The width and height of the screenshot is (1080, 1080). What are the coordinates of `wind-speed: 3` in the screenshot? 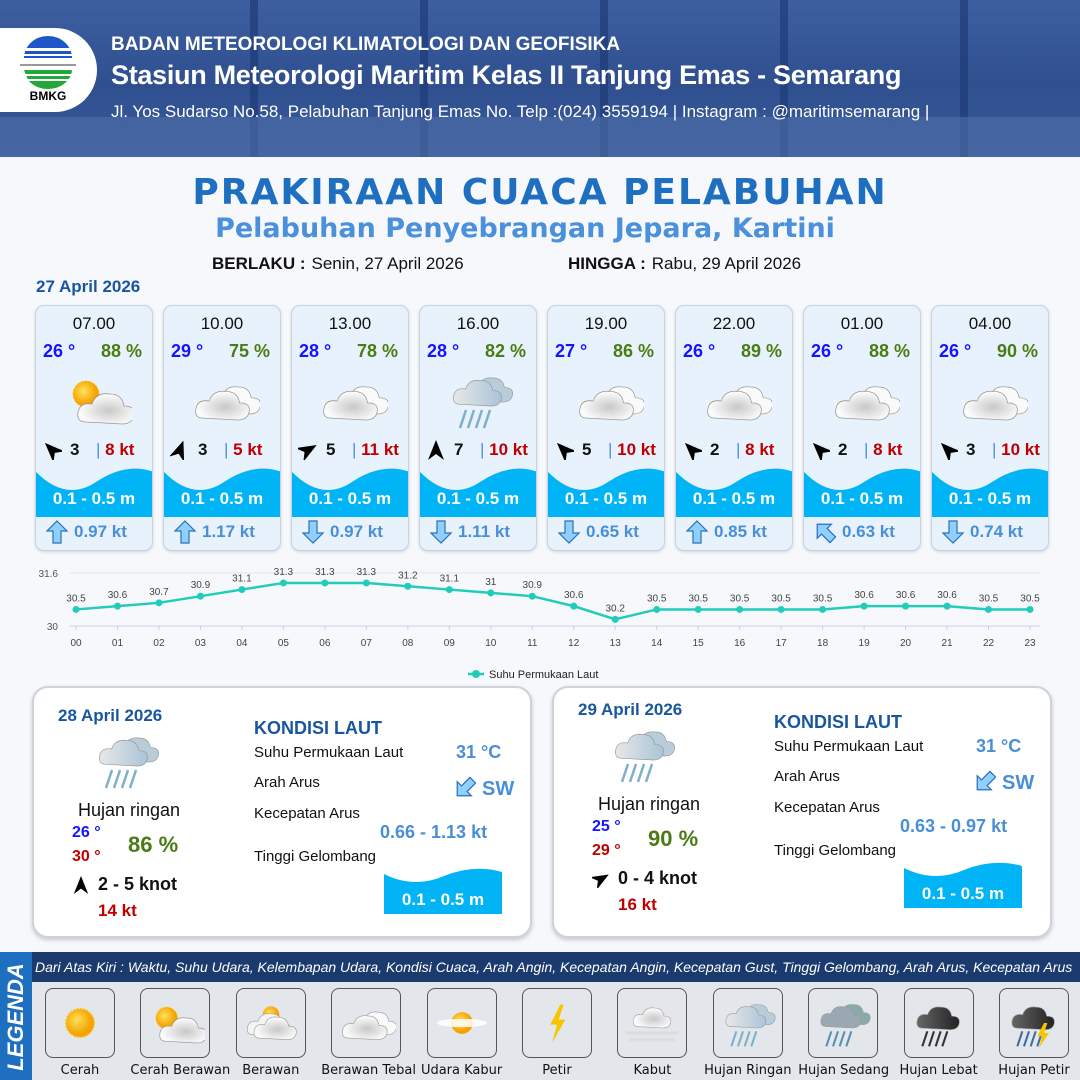 It's located at (75, 449).